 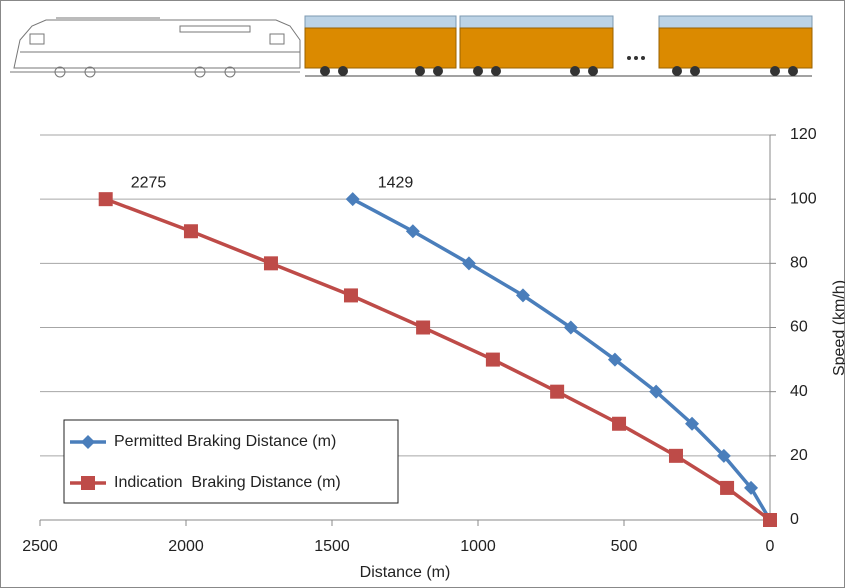 What do you see at coordinates (838, 328) in the screenshot?
I see `y-axis-label: Speed (km/h)` at bounding box center [838, 328].